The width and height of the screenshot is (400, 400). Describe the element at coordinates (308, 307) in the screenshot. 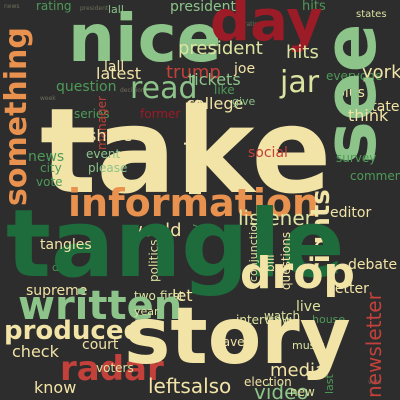

I see `word-live: live` at that location.